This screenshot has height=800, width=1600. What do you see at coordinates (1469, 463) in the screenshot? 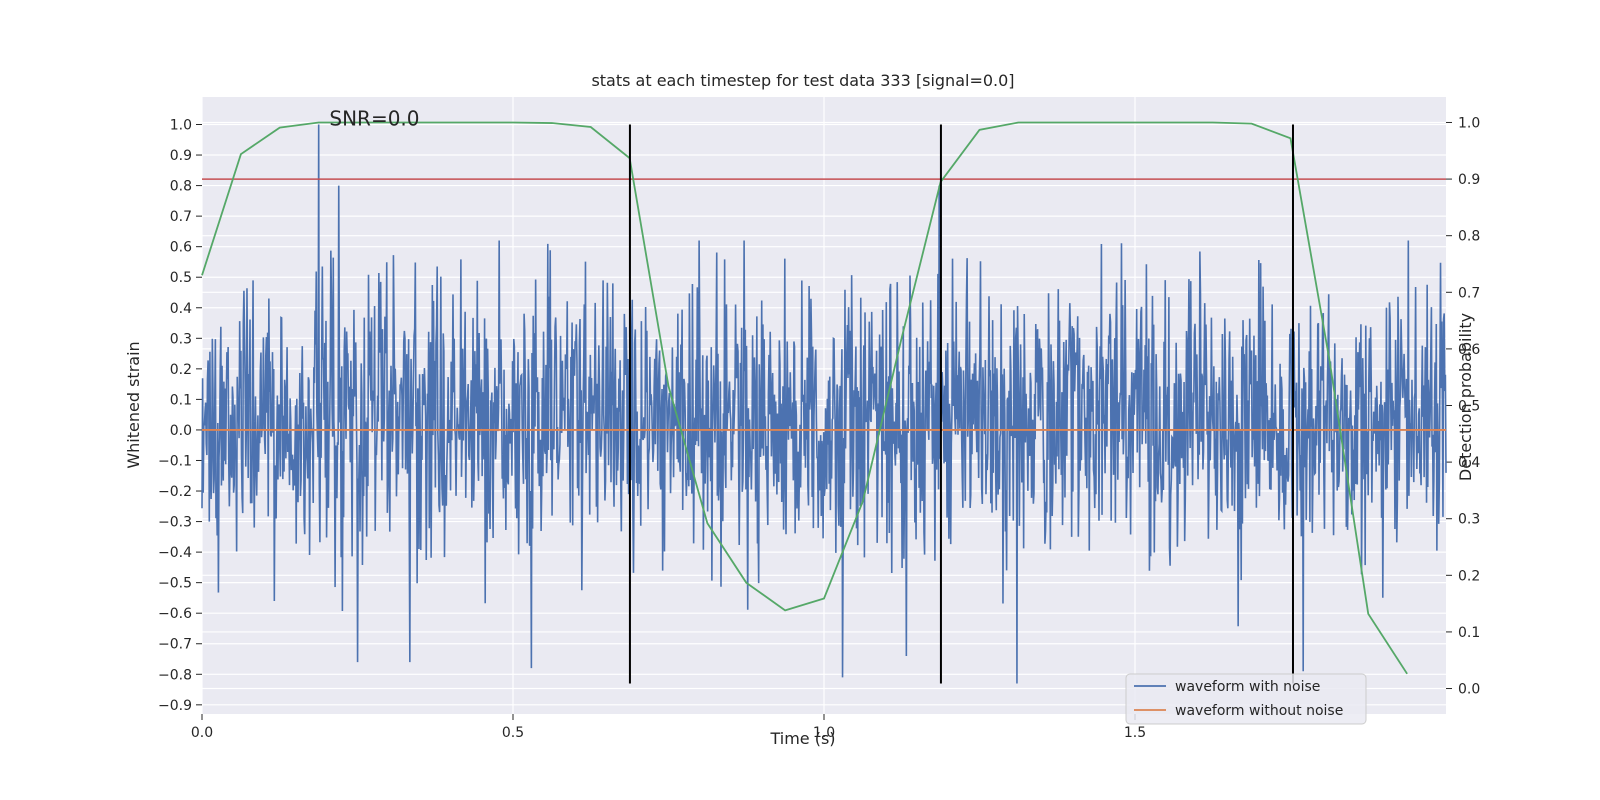
I see `right-tick-label: 0.4` at bounding box center [1469, 463].